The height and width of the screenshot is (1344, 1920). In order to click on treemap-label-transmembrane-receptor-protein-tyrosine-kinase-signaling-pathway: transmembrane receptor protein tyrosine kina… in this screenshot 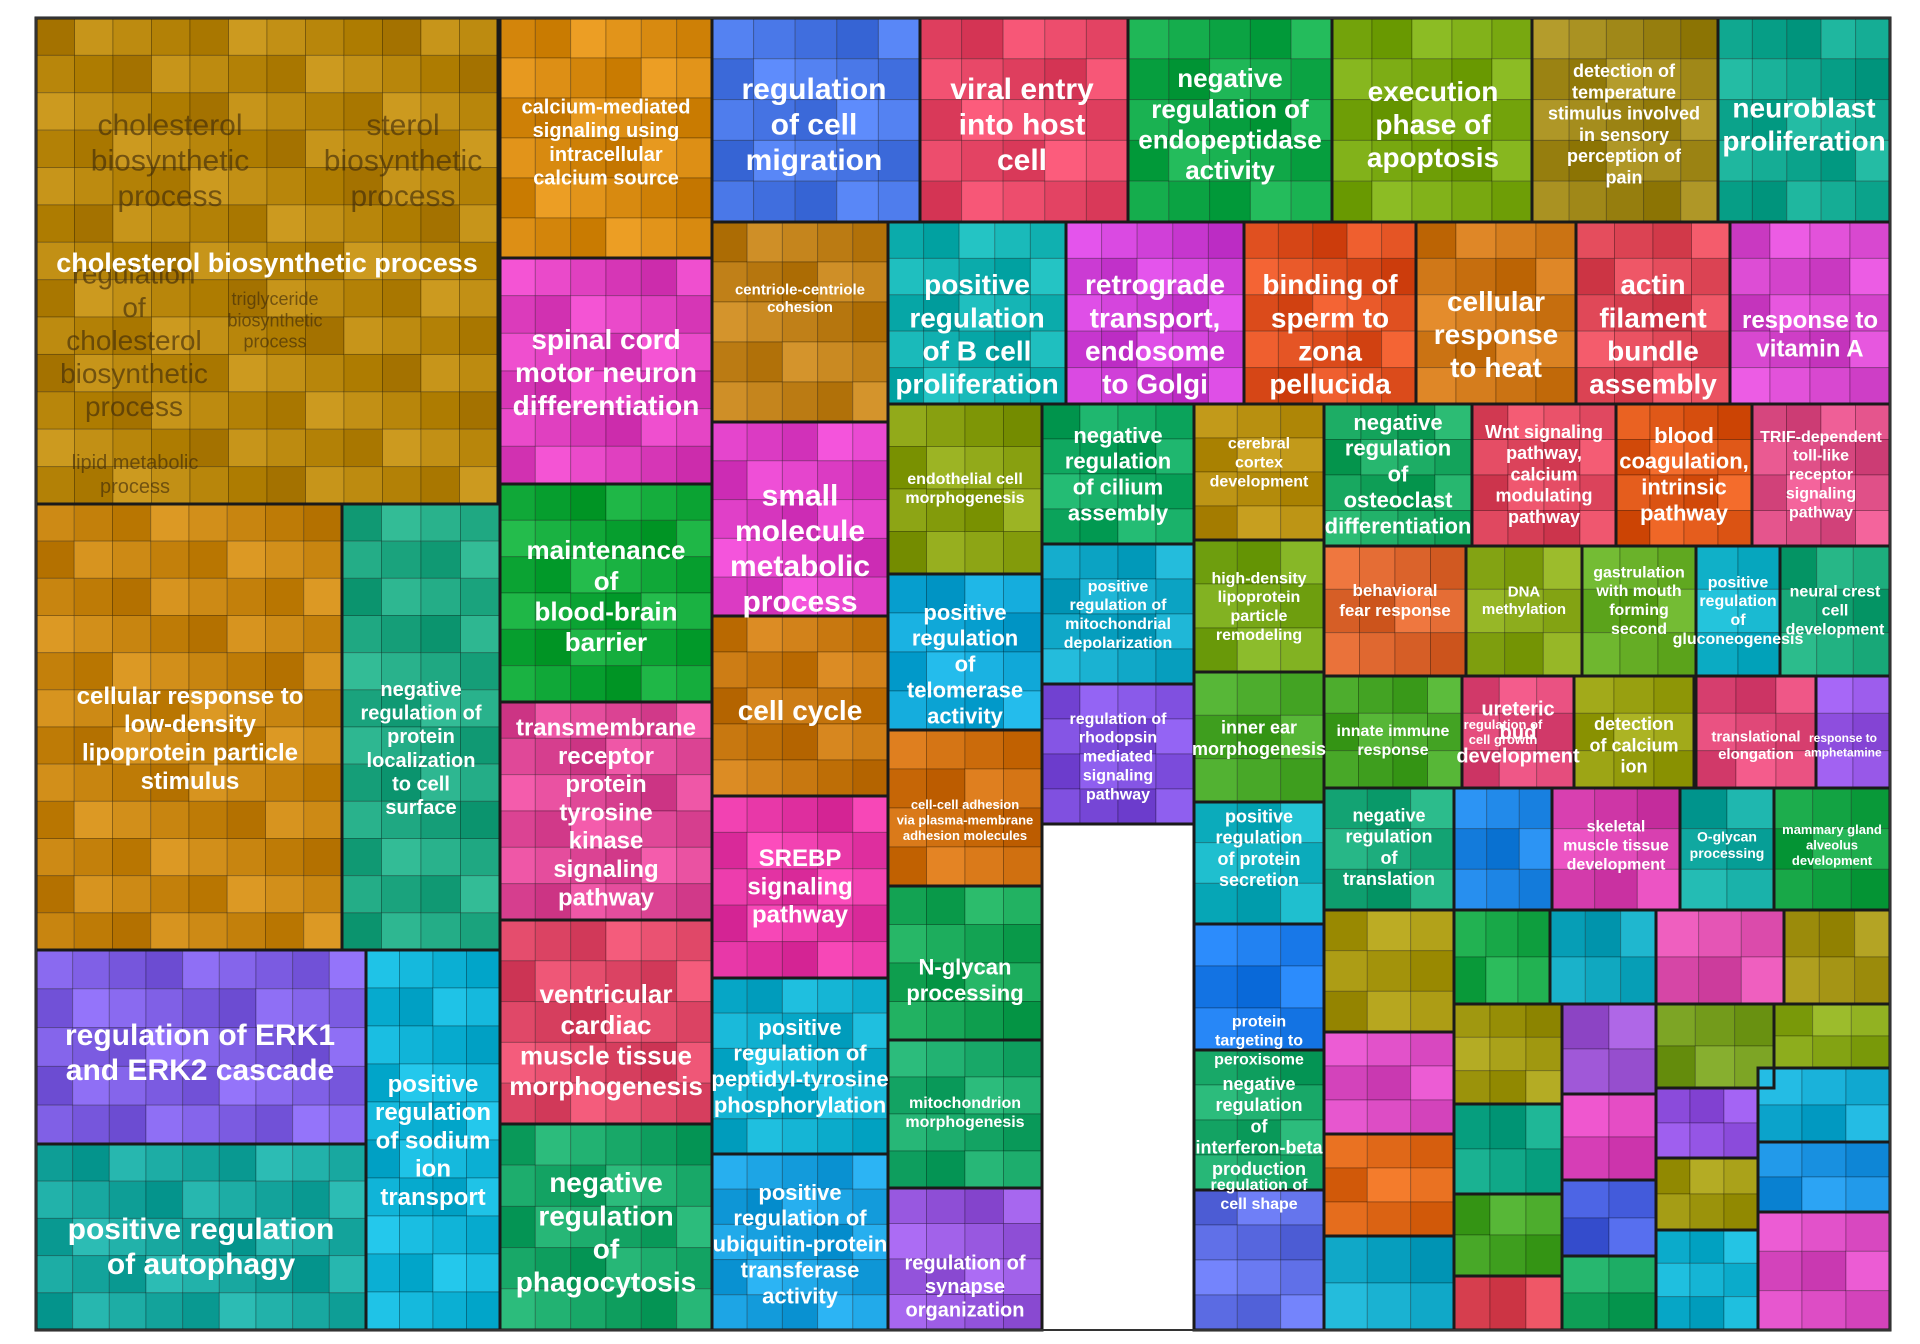, I will do `click(606, 812)`.